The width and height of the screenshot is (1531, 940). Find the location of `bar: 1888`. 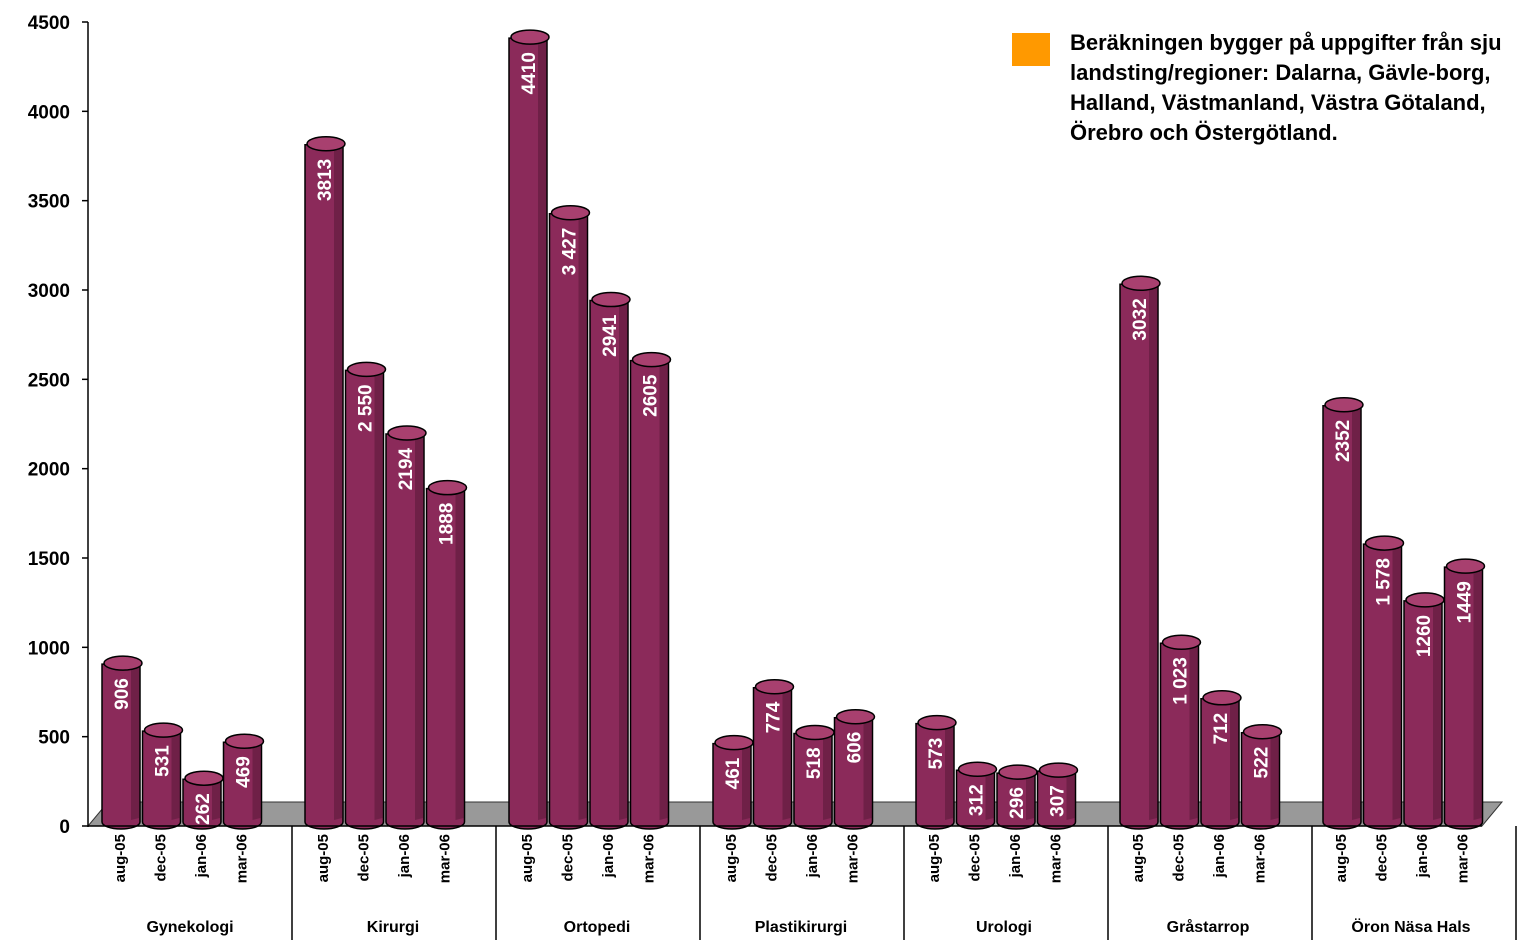

bar: 1888 is located at coordinates (446, 654).